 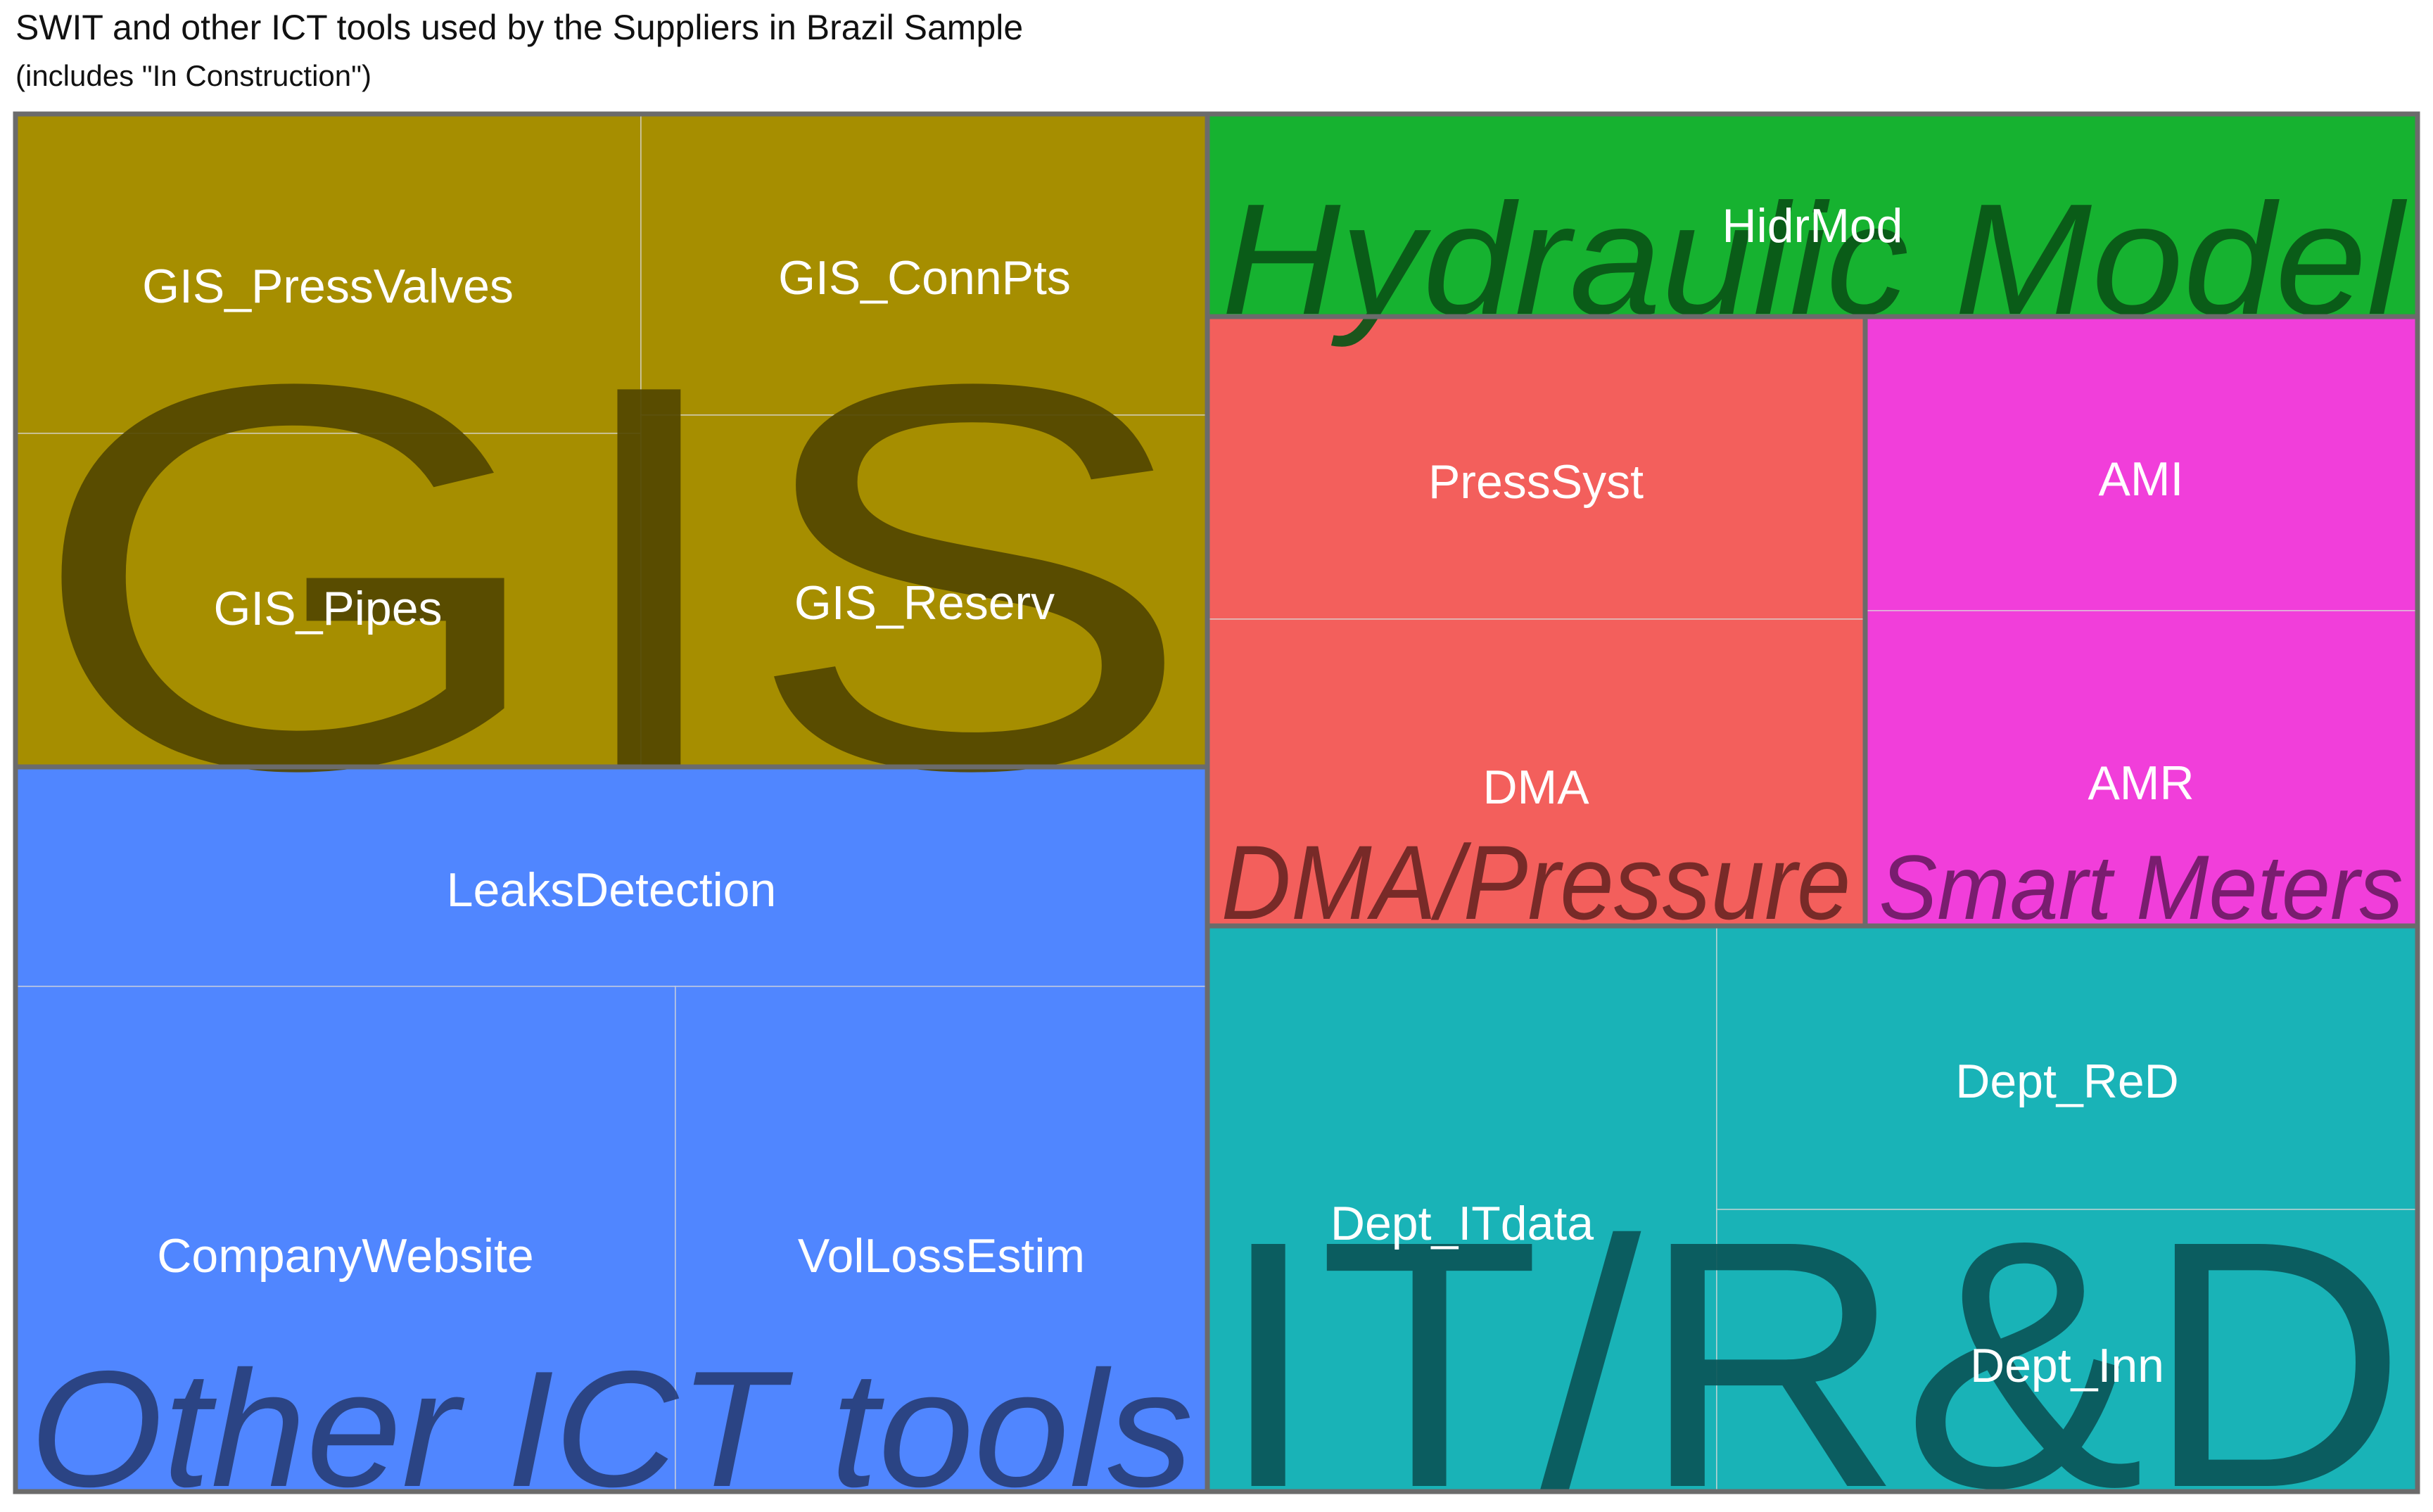 I want to click on group-label-hydraulic-model: Hydraulic Model, so click(x=1814, y=259).